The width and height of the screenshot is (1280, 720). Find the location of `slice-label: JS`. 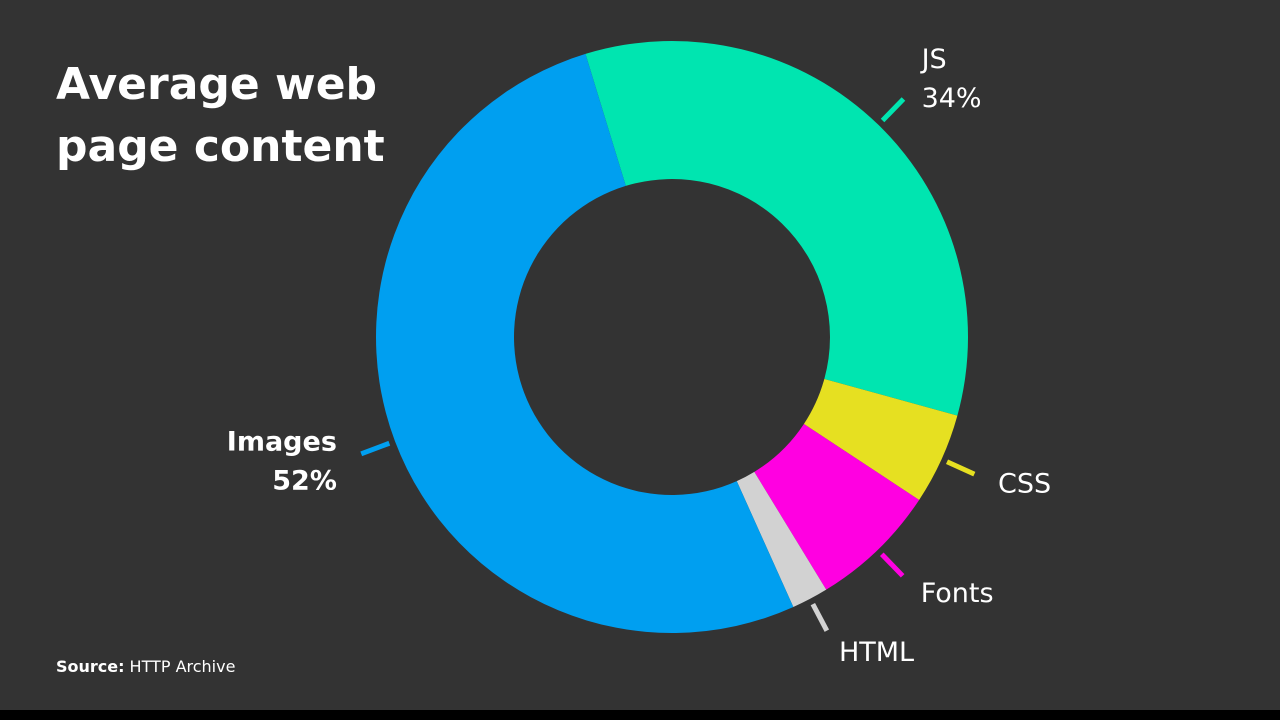

slice-label: JS is located at coordinates (933, 59).